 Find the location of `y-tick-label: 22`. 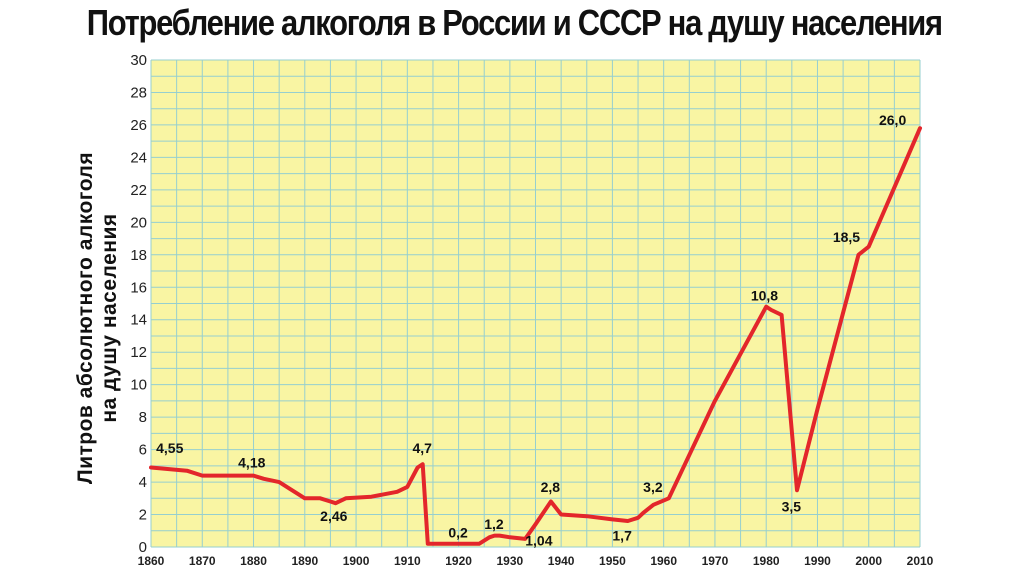

y-tick-label: 22 is located at coordinates (138, 190).